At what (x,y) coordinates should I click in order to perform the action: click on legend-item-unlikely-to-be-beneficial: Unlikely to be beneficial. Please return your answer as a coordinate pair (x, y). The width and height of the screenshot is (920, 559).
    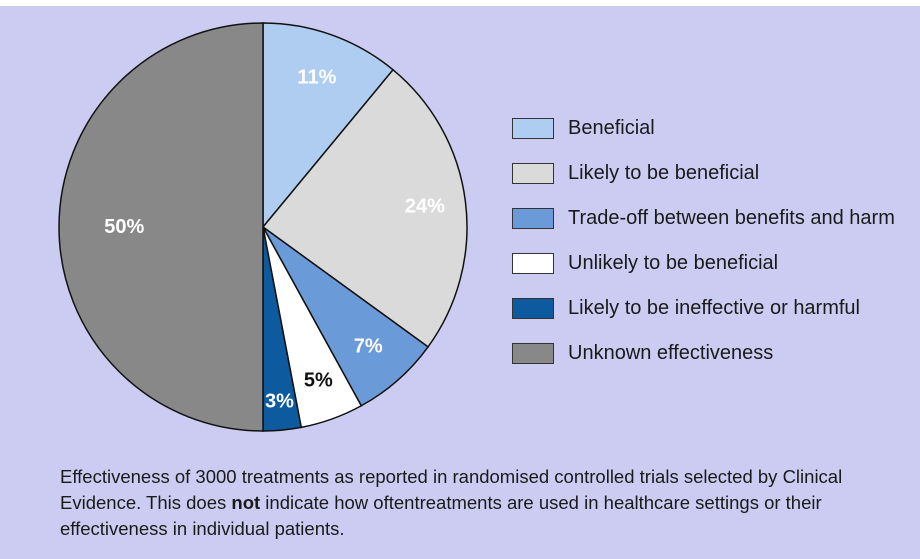
    Looking at the image, I should click on (703, 263).